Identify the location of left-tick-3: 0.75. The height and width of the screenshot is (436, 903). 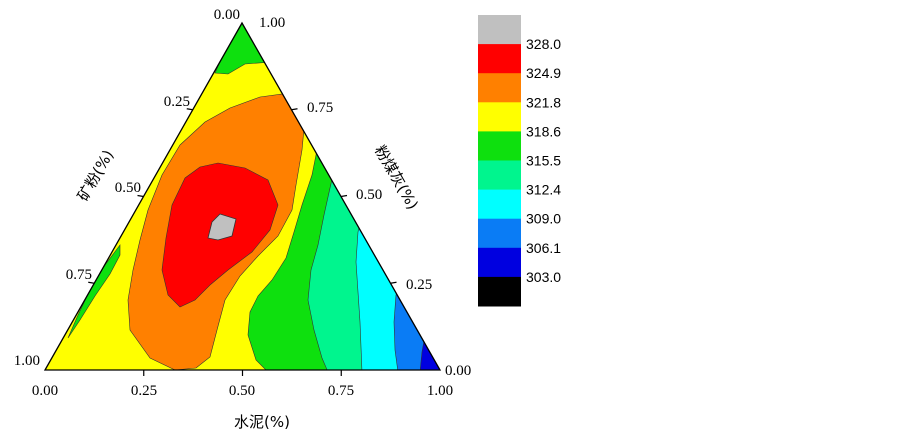
(79, 275).